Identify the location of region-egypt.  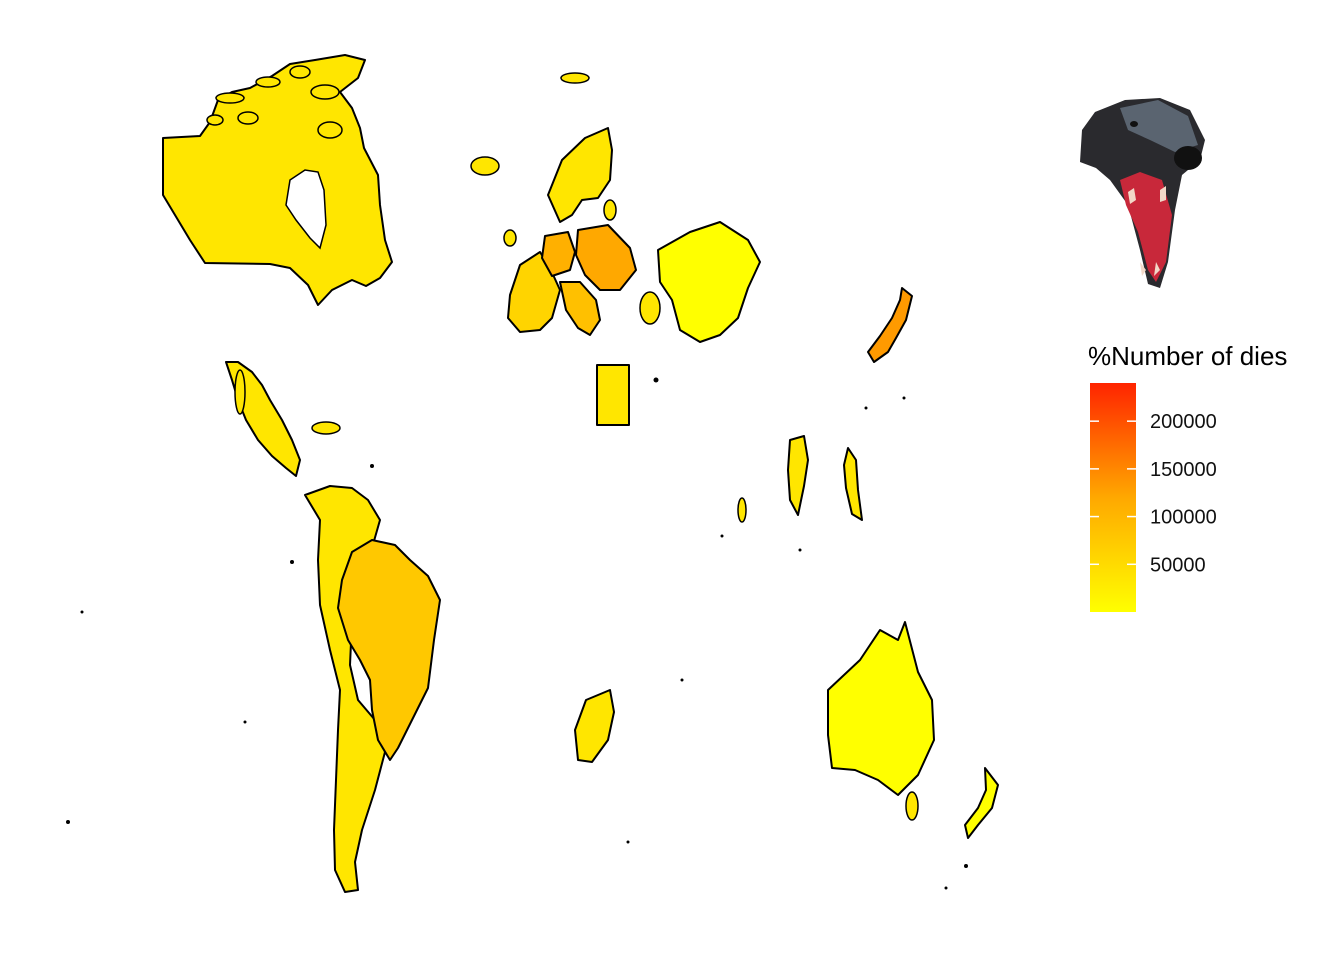
(613, 395).